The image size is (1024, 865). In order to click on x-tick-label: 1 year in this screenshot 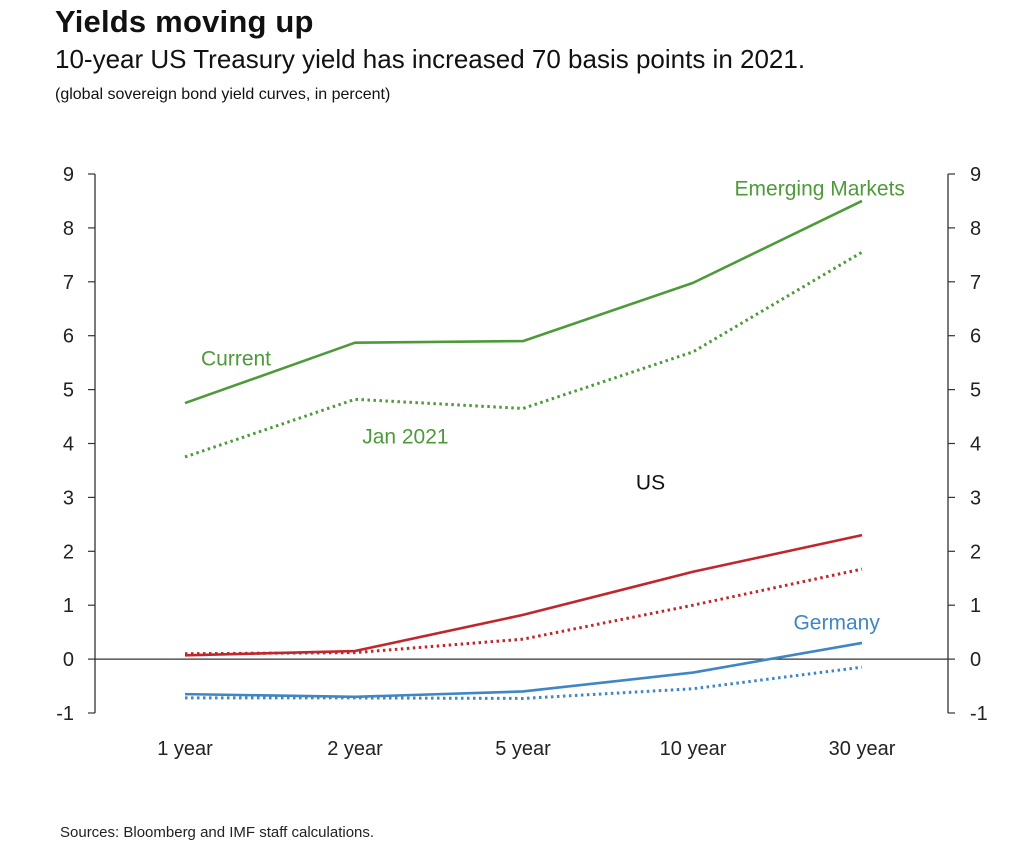, I will do `click(185, 749)`.